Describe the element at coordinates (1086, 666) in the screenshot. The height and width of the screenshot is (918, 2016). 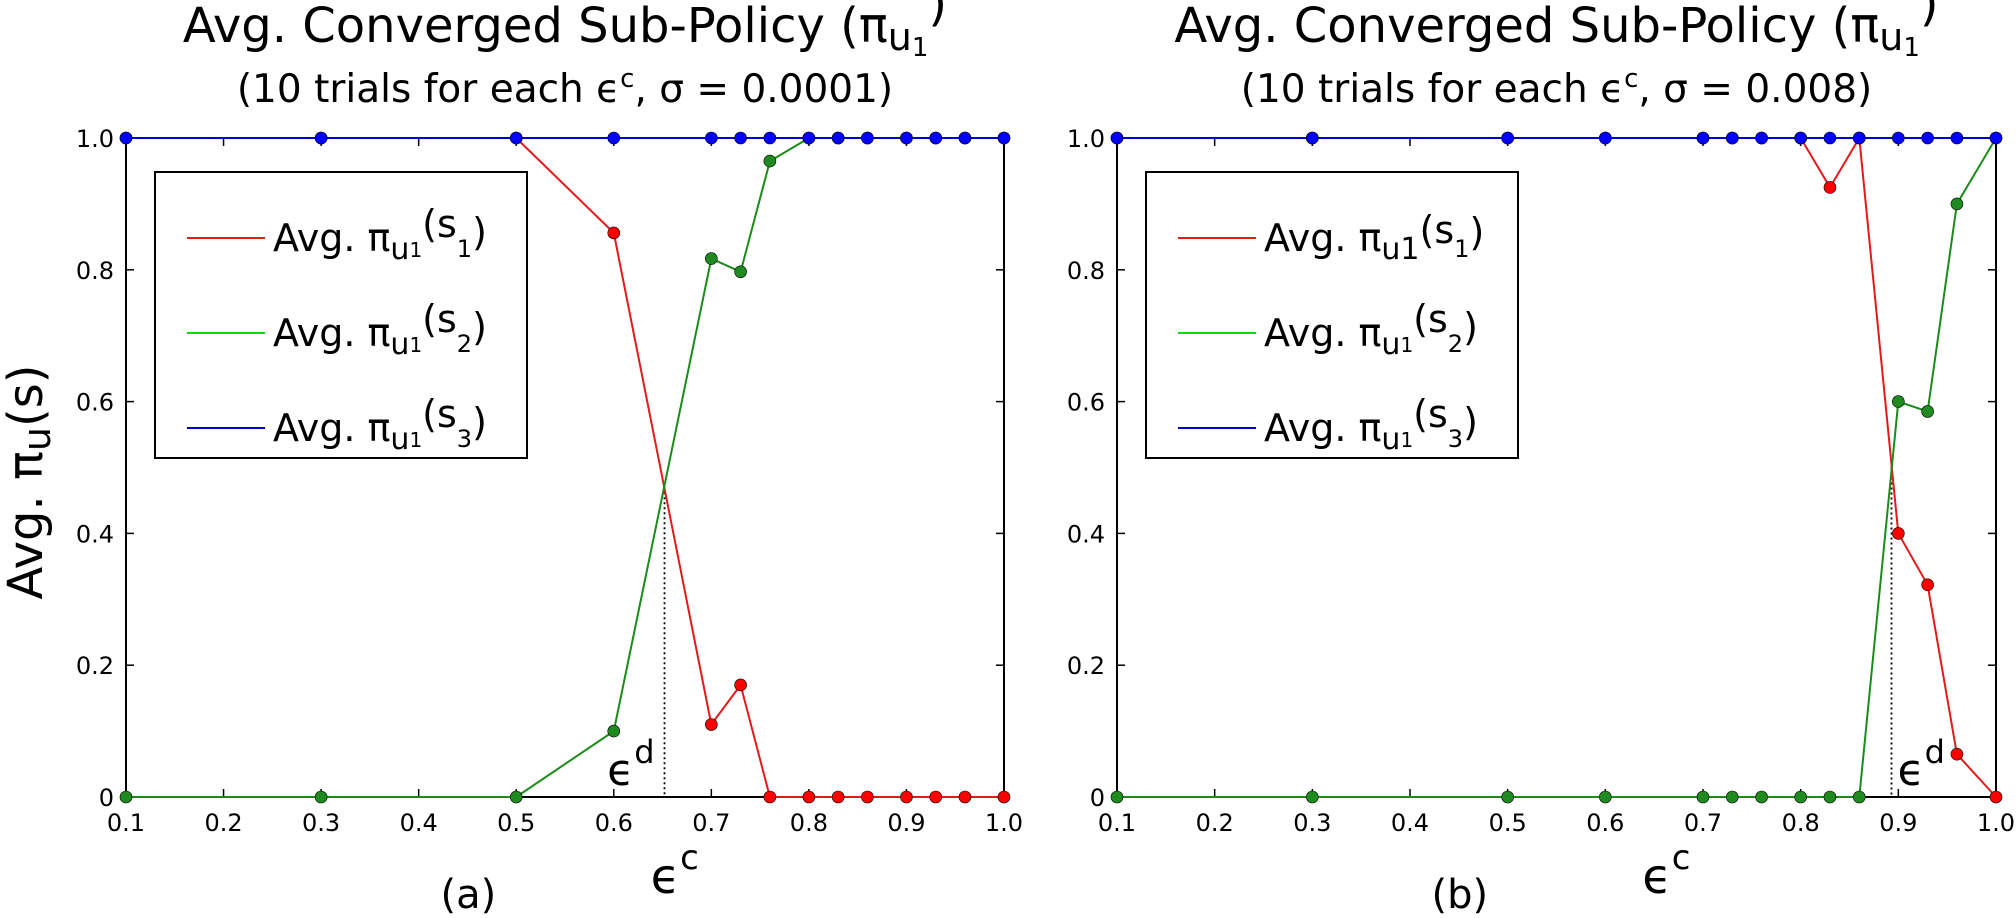
I see `y-tick-label: 0.2` at that location.